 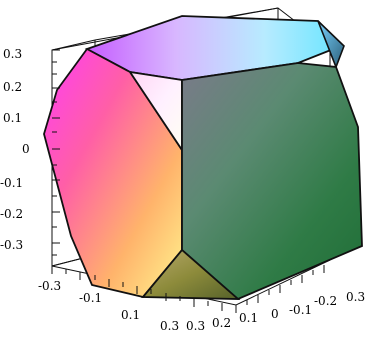 I want to click on z-axis-ticks, so click(x=56, y=152).